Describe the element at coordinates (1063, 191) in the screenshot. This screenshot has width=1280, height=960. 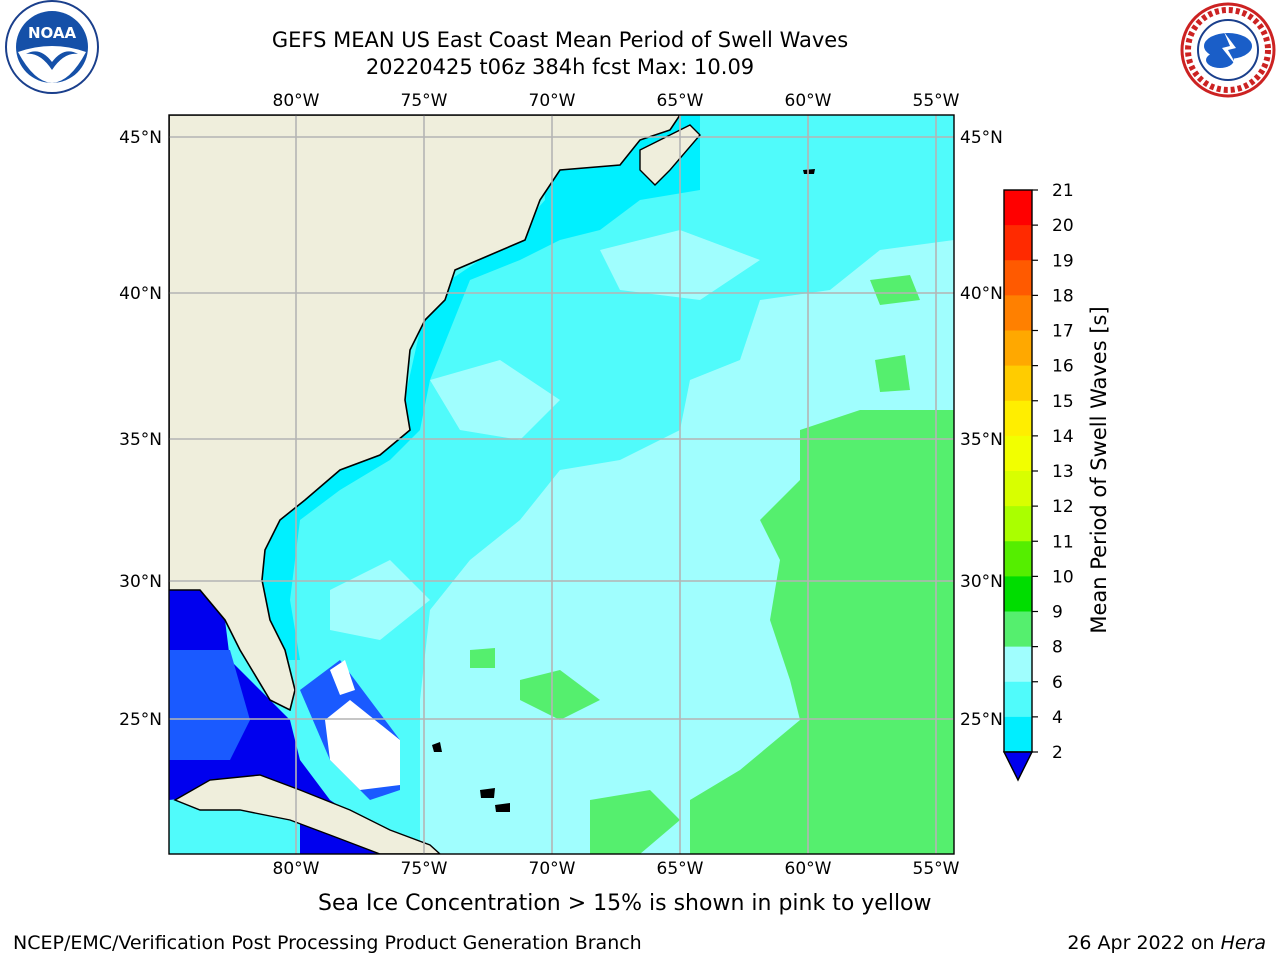
I see `colorbar-label: 21` at that location.